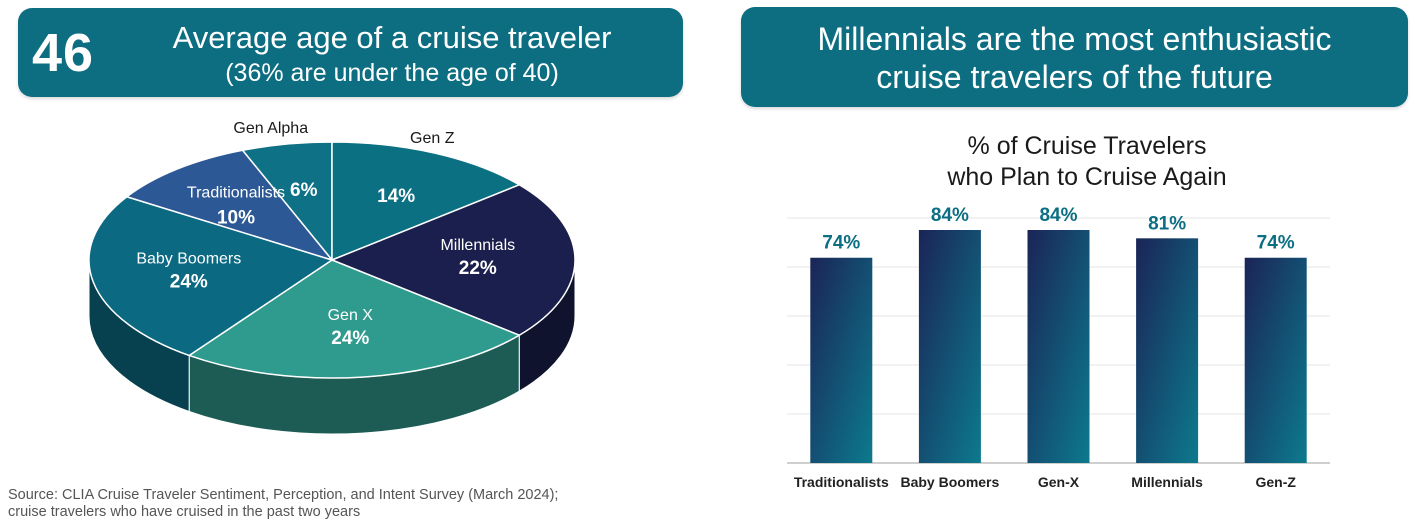 The width and height of the screenshot is (1415, 526). Describe the element at coordinates (1167, 350) in the screenshot. I see `bar-millennials` at that location.